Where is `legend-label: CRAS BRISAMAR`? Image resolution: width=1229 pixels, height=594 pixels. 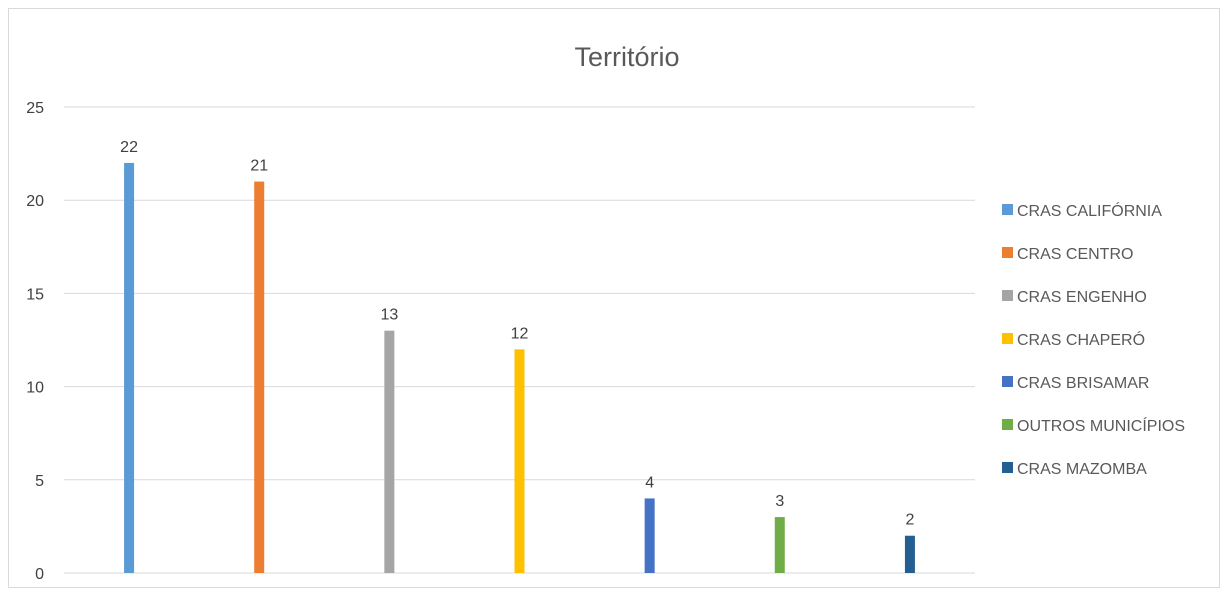 legend-label: CRAS BRISAMAR is located at coordinates (1083, 383).